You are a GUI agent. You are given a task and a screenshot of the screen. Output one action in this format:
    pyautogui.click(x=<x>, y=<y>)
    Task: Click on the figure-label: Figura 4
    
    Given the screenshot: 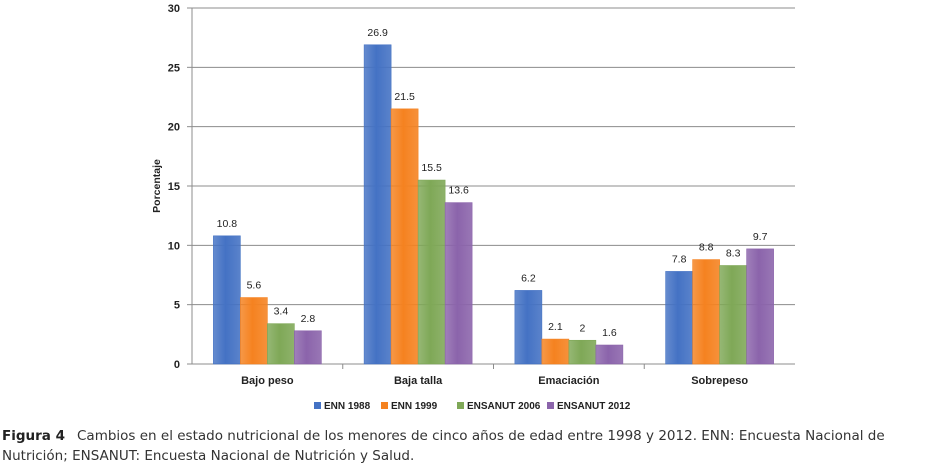 What is the action you would take?
    pyautogui.click(x=33, y=436)
    